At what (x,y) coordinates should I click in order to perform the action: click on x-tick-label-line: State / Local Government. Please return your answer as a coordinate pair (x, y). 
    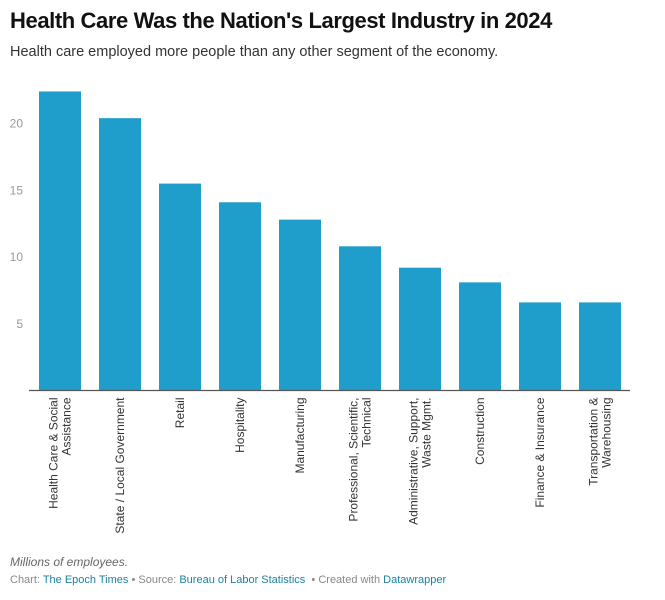
    Looking at the image, I should click on (120, 465).